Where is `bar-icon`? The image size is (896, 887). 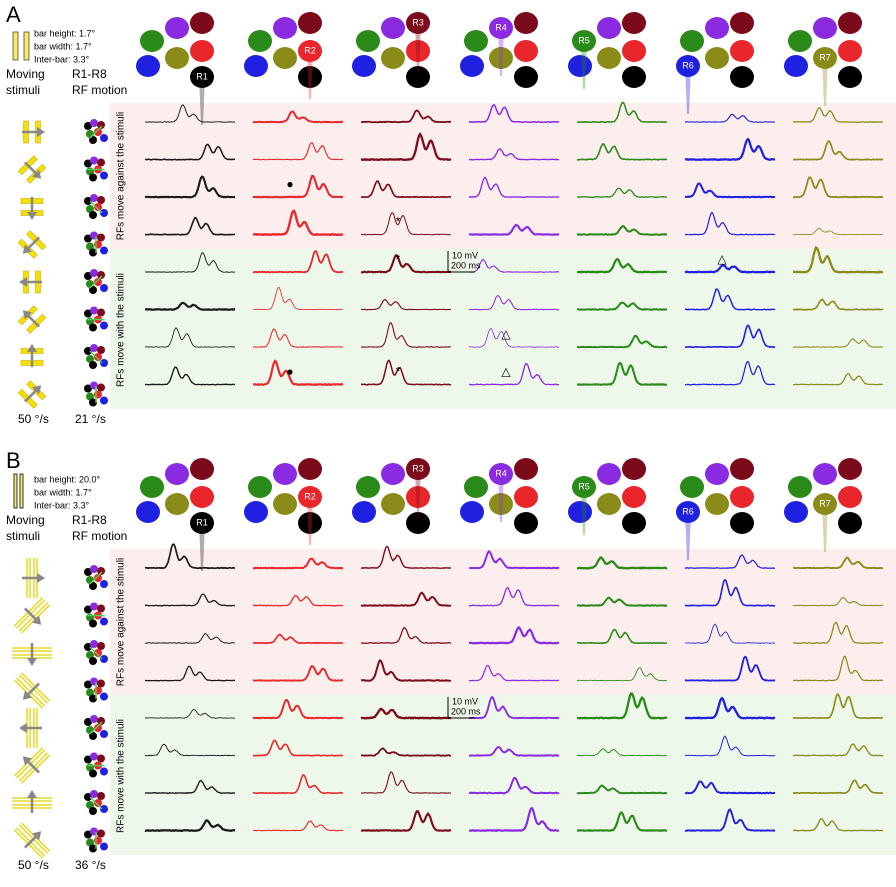 bar-icon is located at coordinates (21, 491).